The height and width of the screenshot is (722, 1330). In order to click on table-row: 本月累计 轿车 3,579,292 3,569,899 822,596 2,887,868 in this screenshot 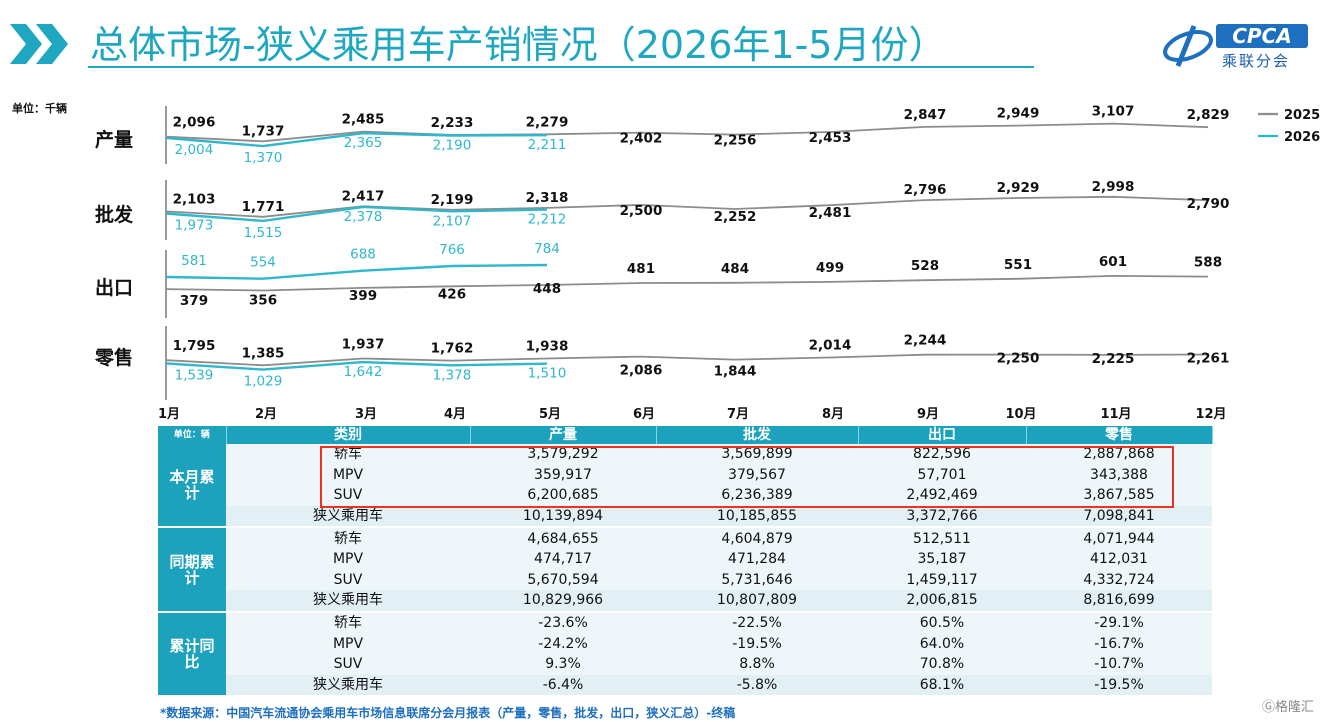, I will do `click(685, 486)`.